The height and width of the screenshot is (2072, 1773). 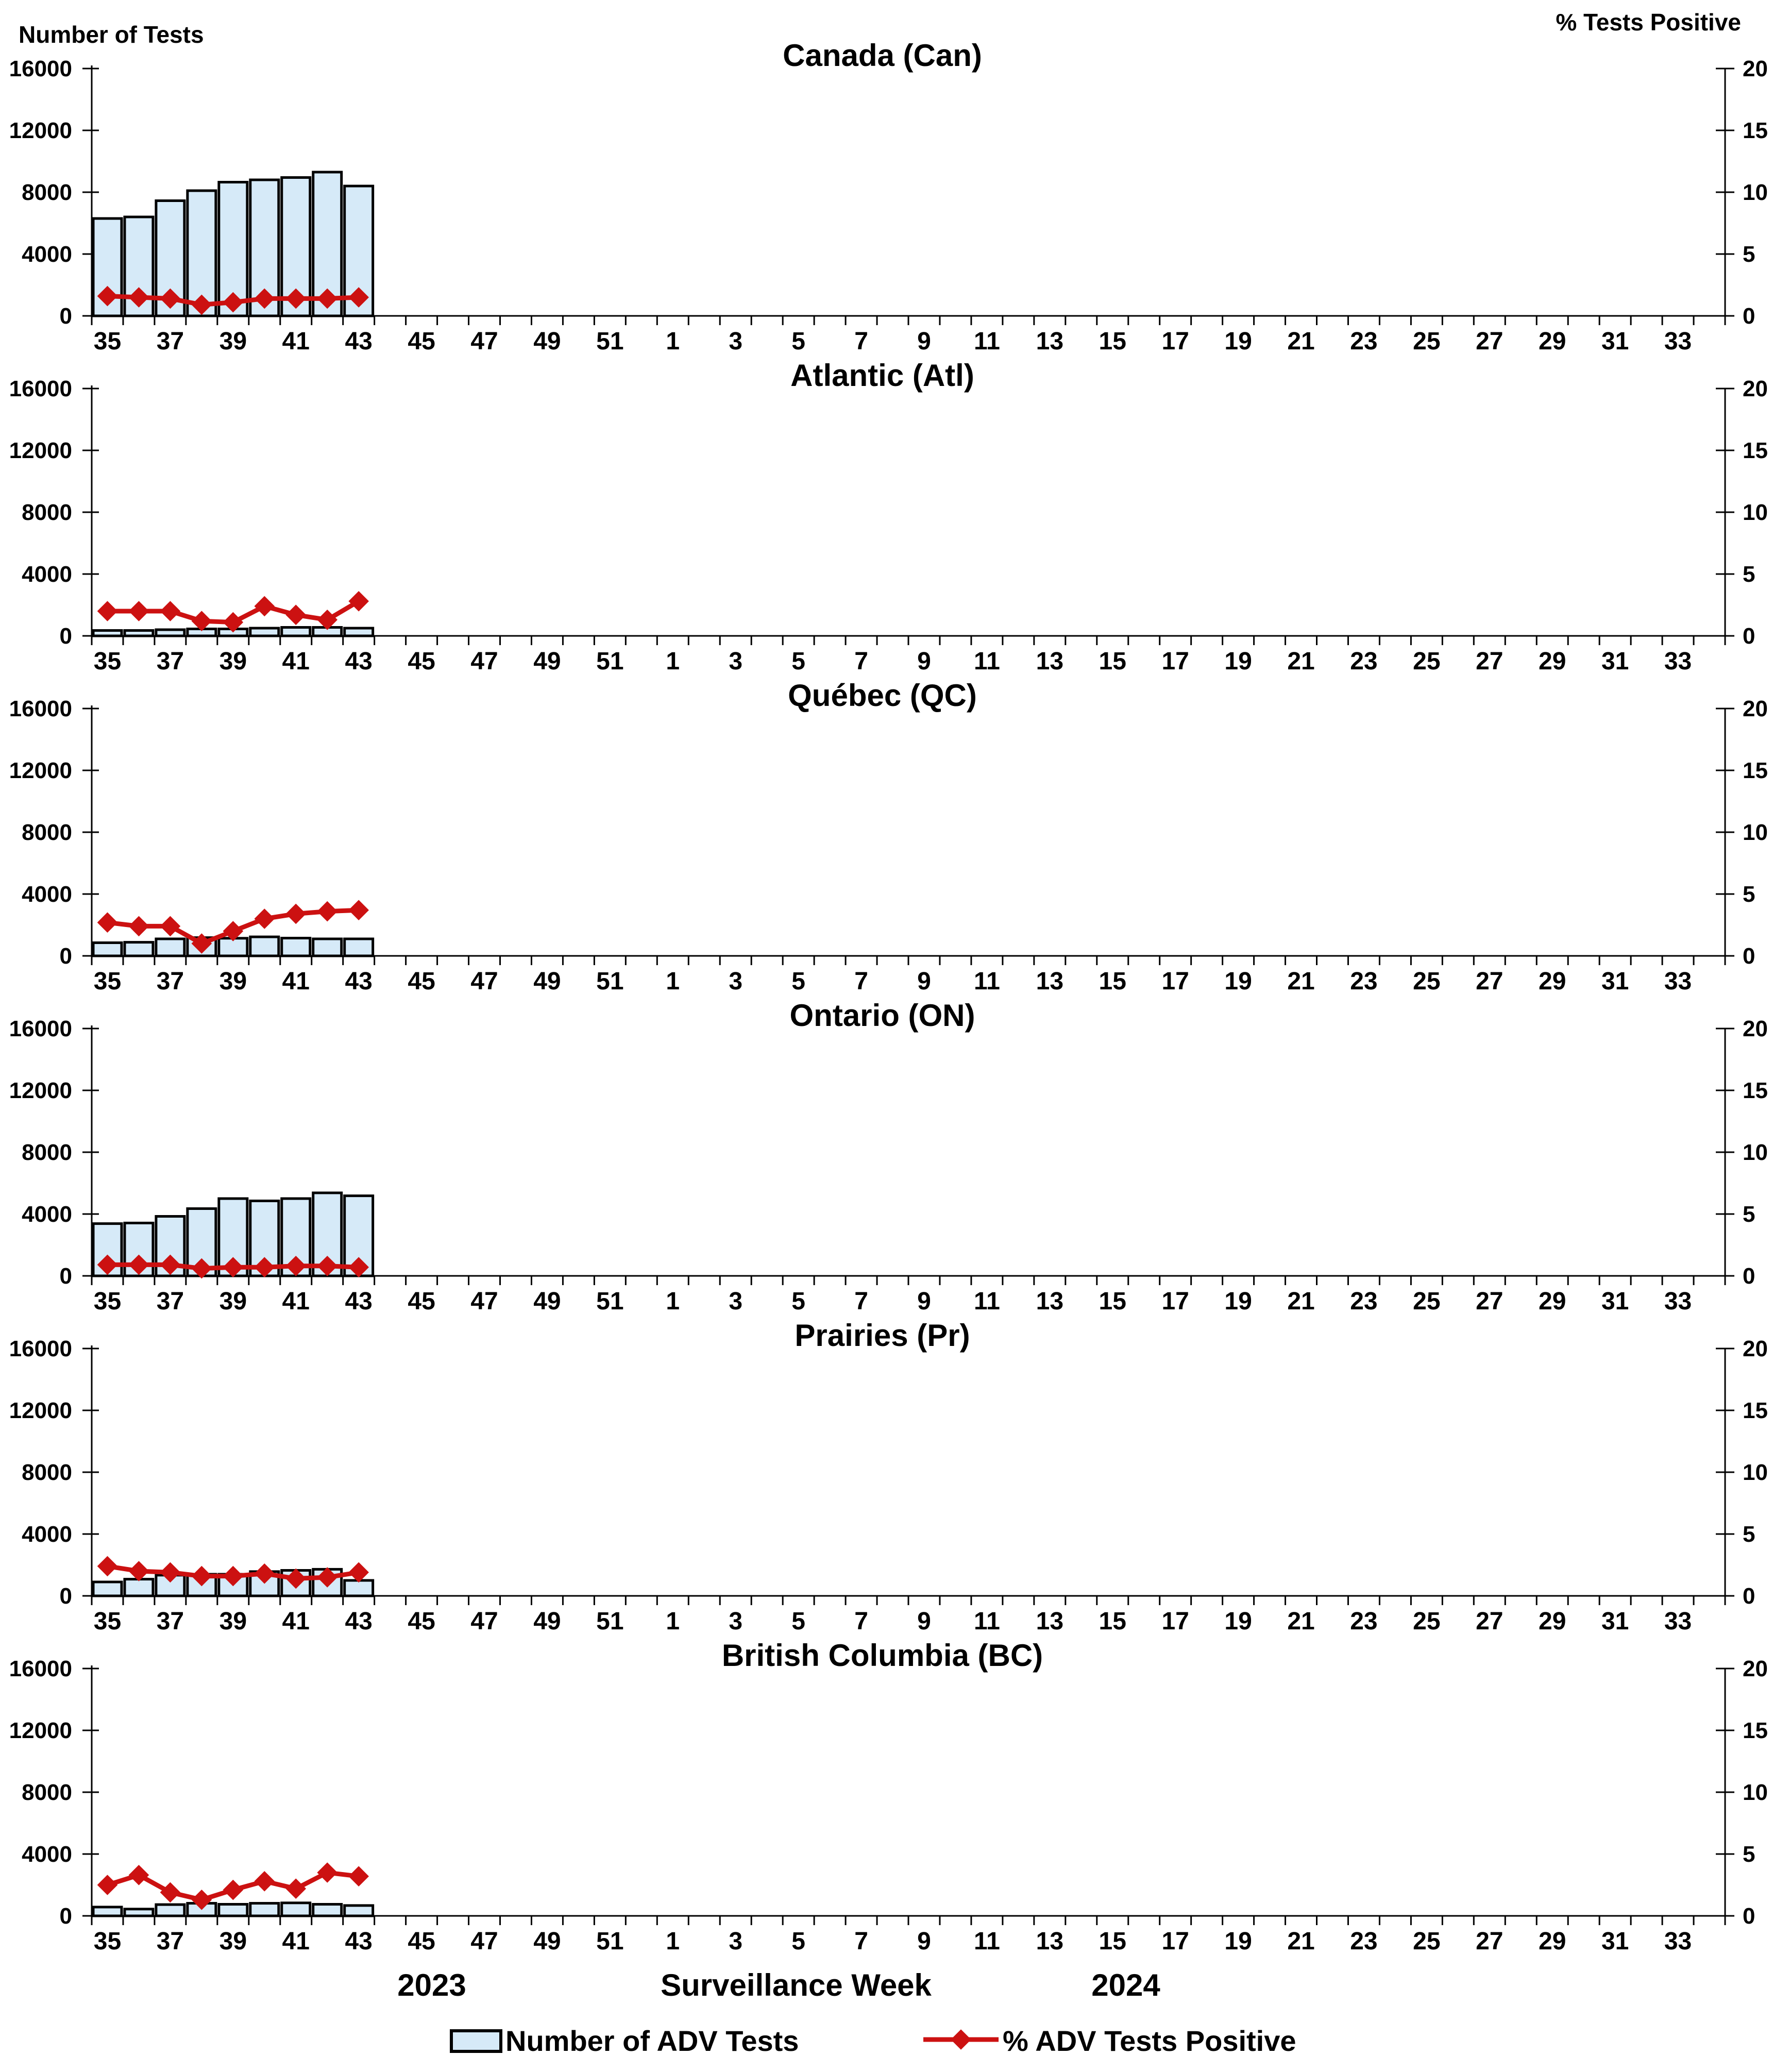 What do you see at coordinates (1049, 1302) in the screenshot?
I see `x-axis-week-label: 13` at bounding box center [1049, 1302].